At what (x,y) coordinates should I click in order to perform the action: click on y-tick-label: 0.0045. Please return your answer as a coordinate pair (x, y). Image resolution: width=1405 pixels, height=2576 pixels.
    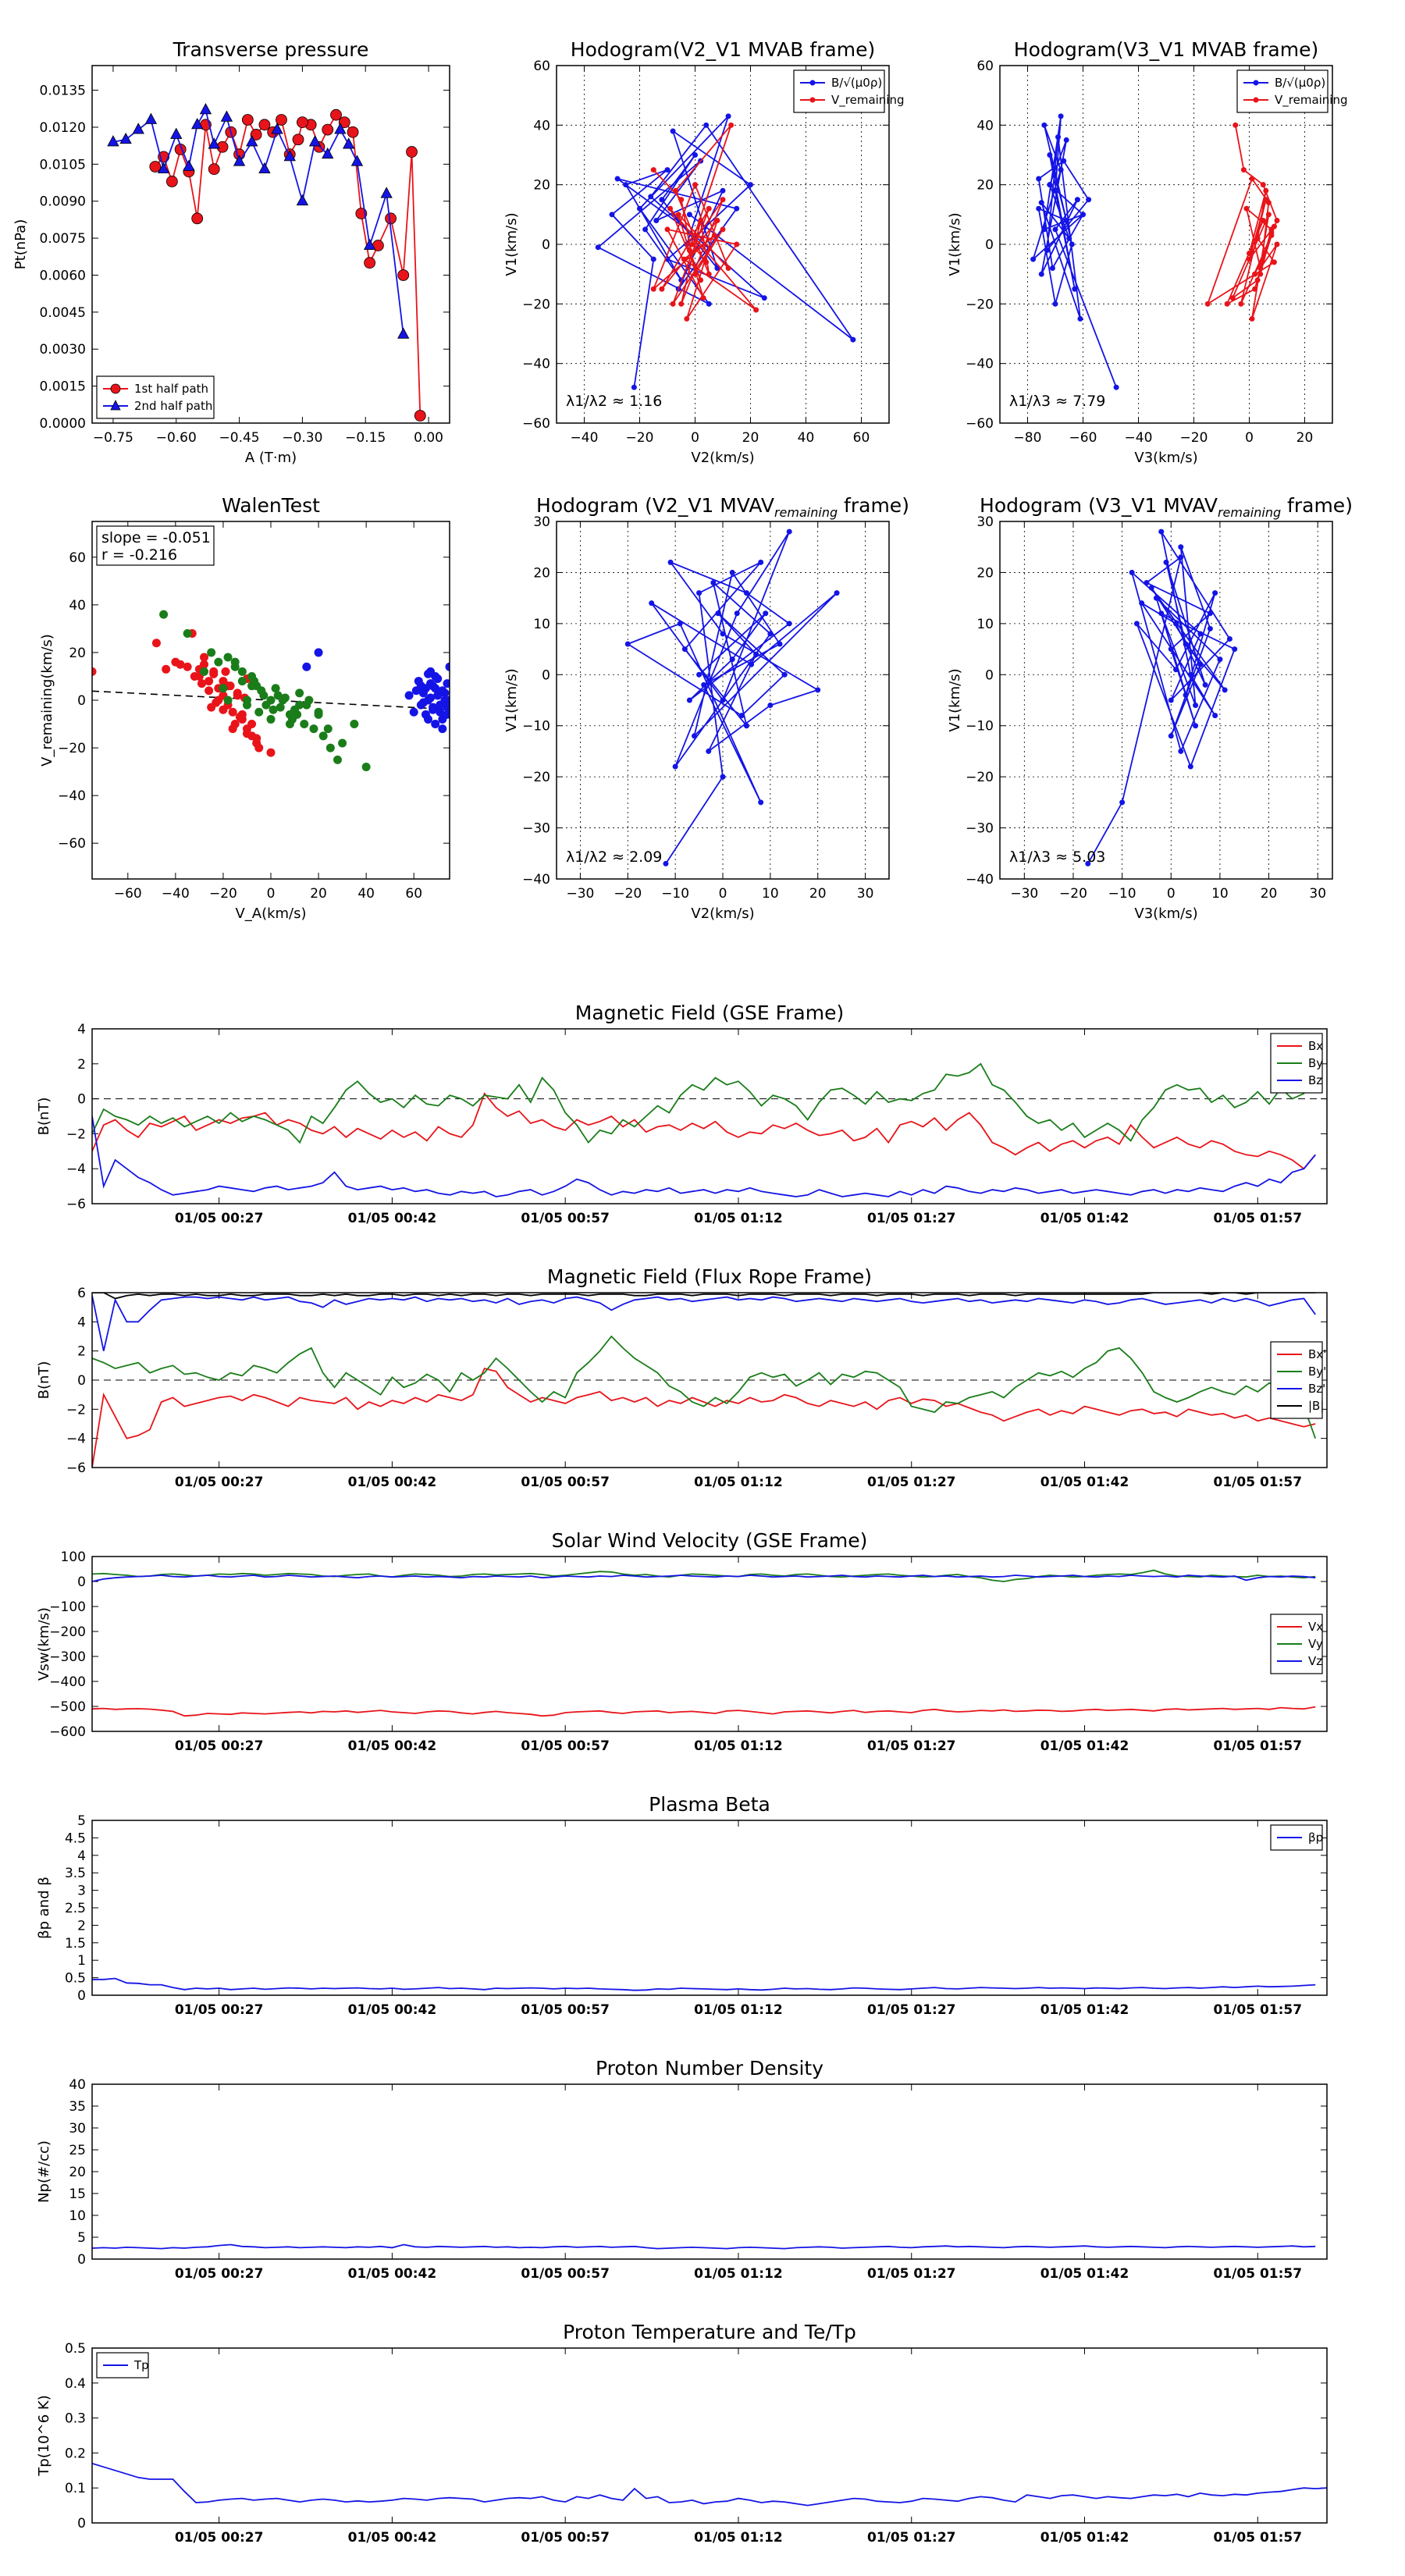
    Looking at the image, I should click on (63, 313).